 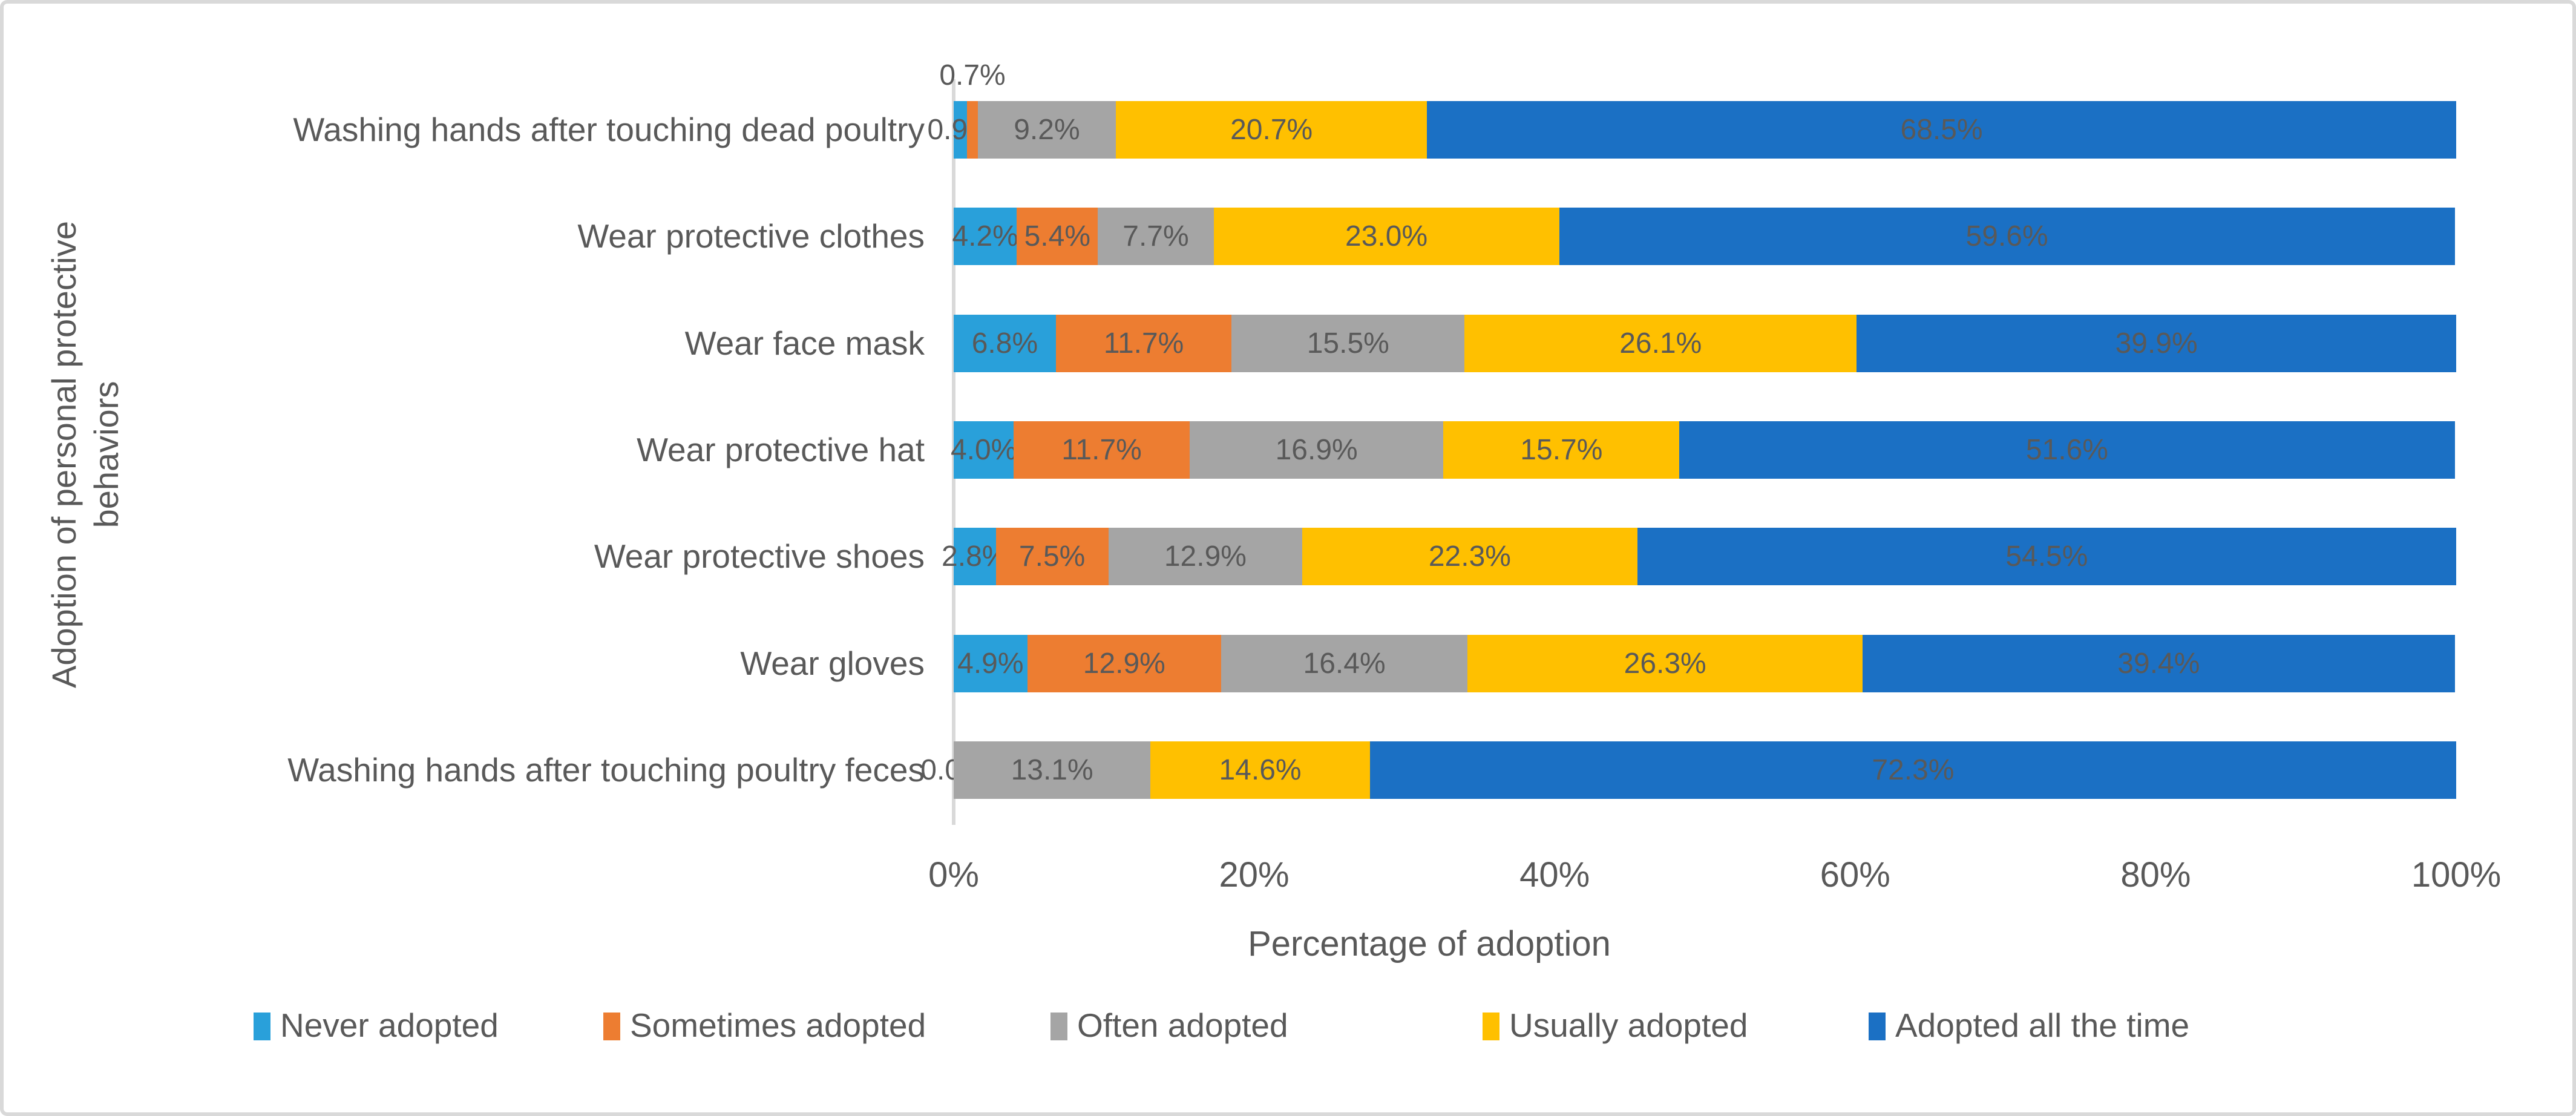 I want to click on x-tick-label: 40%, so click(x=1554, y=874).